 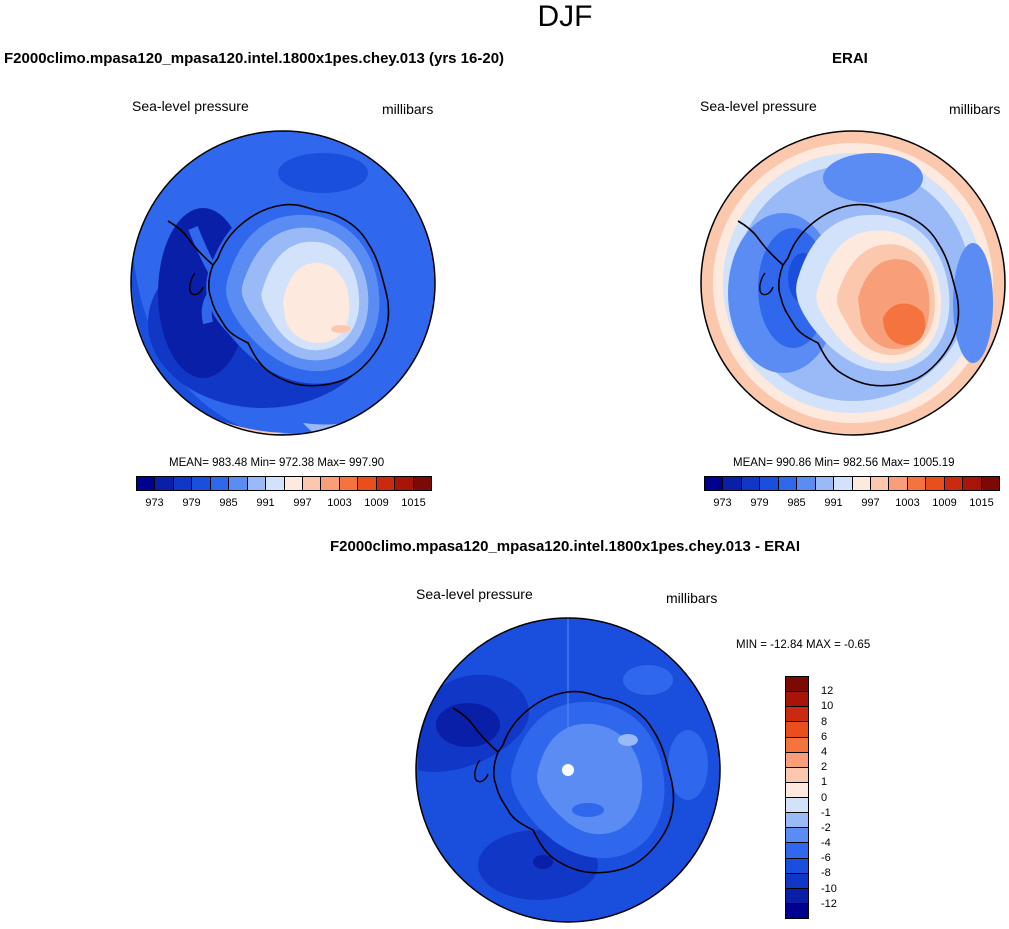 What do you see at coordinates (824, 782) in the screenshot?
I see `colorbar-tick-label: 1` at bounding box center [824, 782].